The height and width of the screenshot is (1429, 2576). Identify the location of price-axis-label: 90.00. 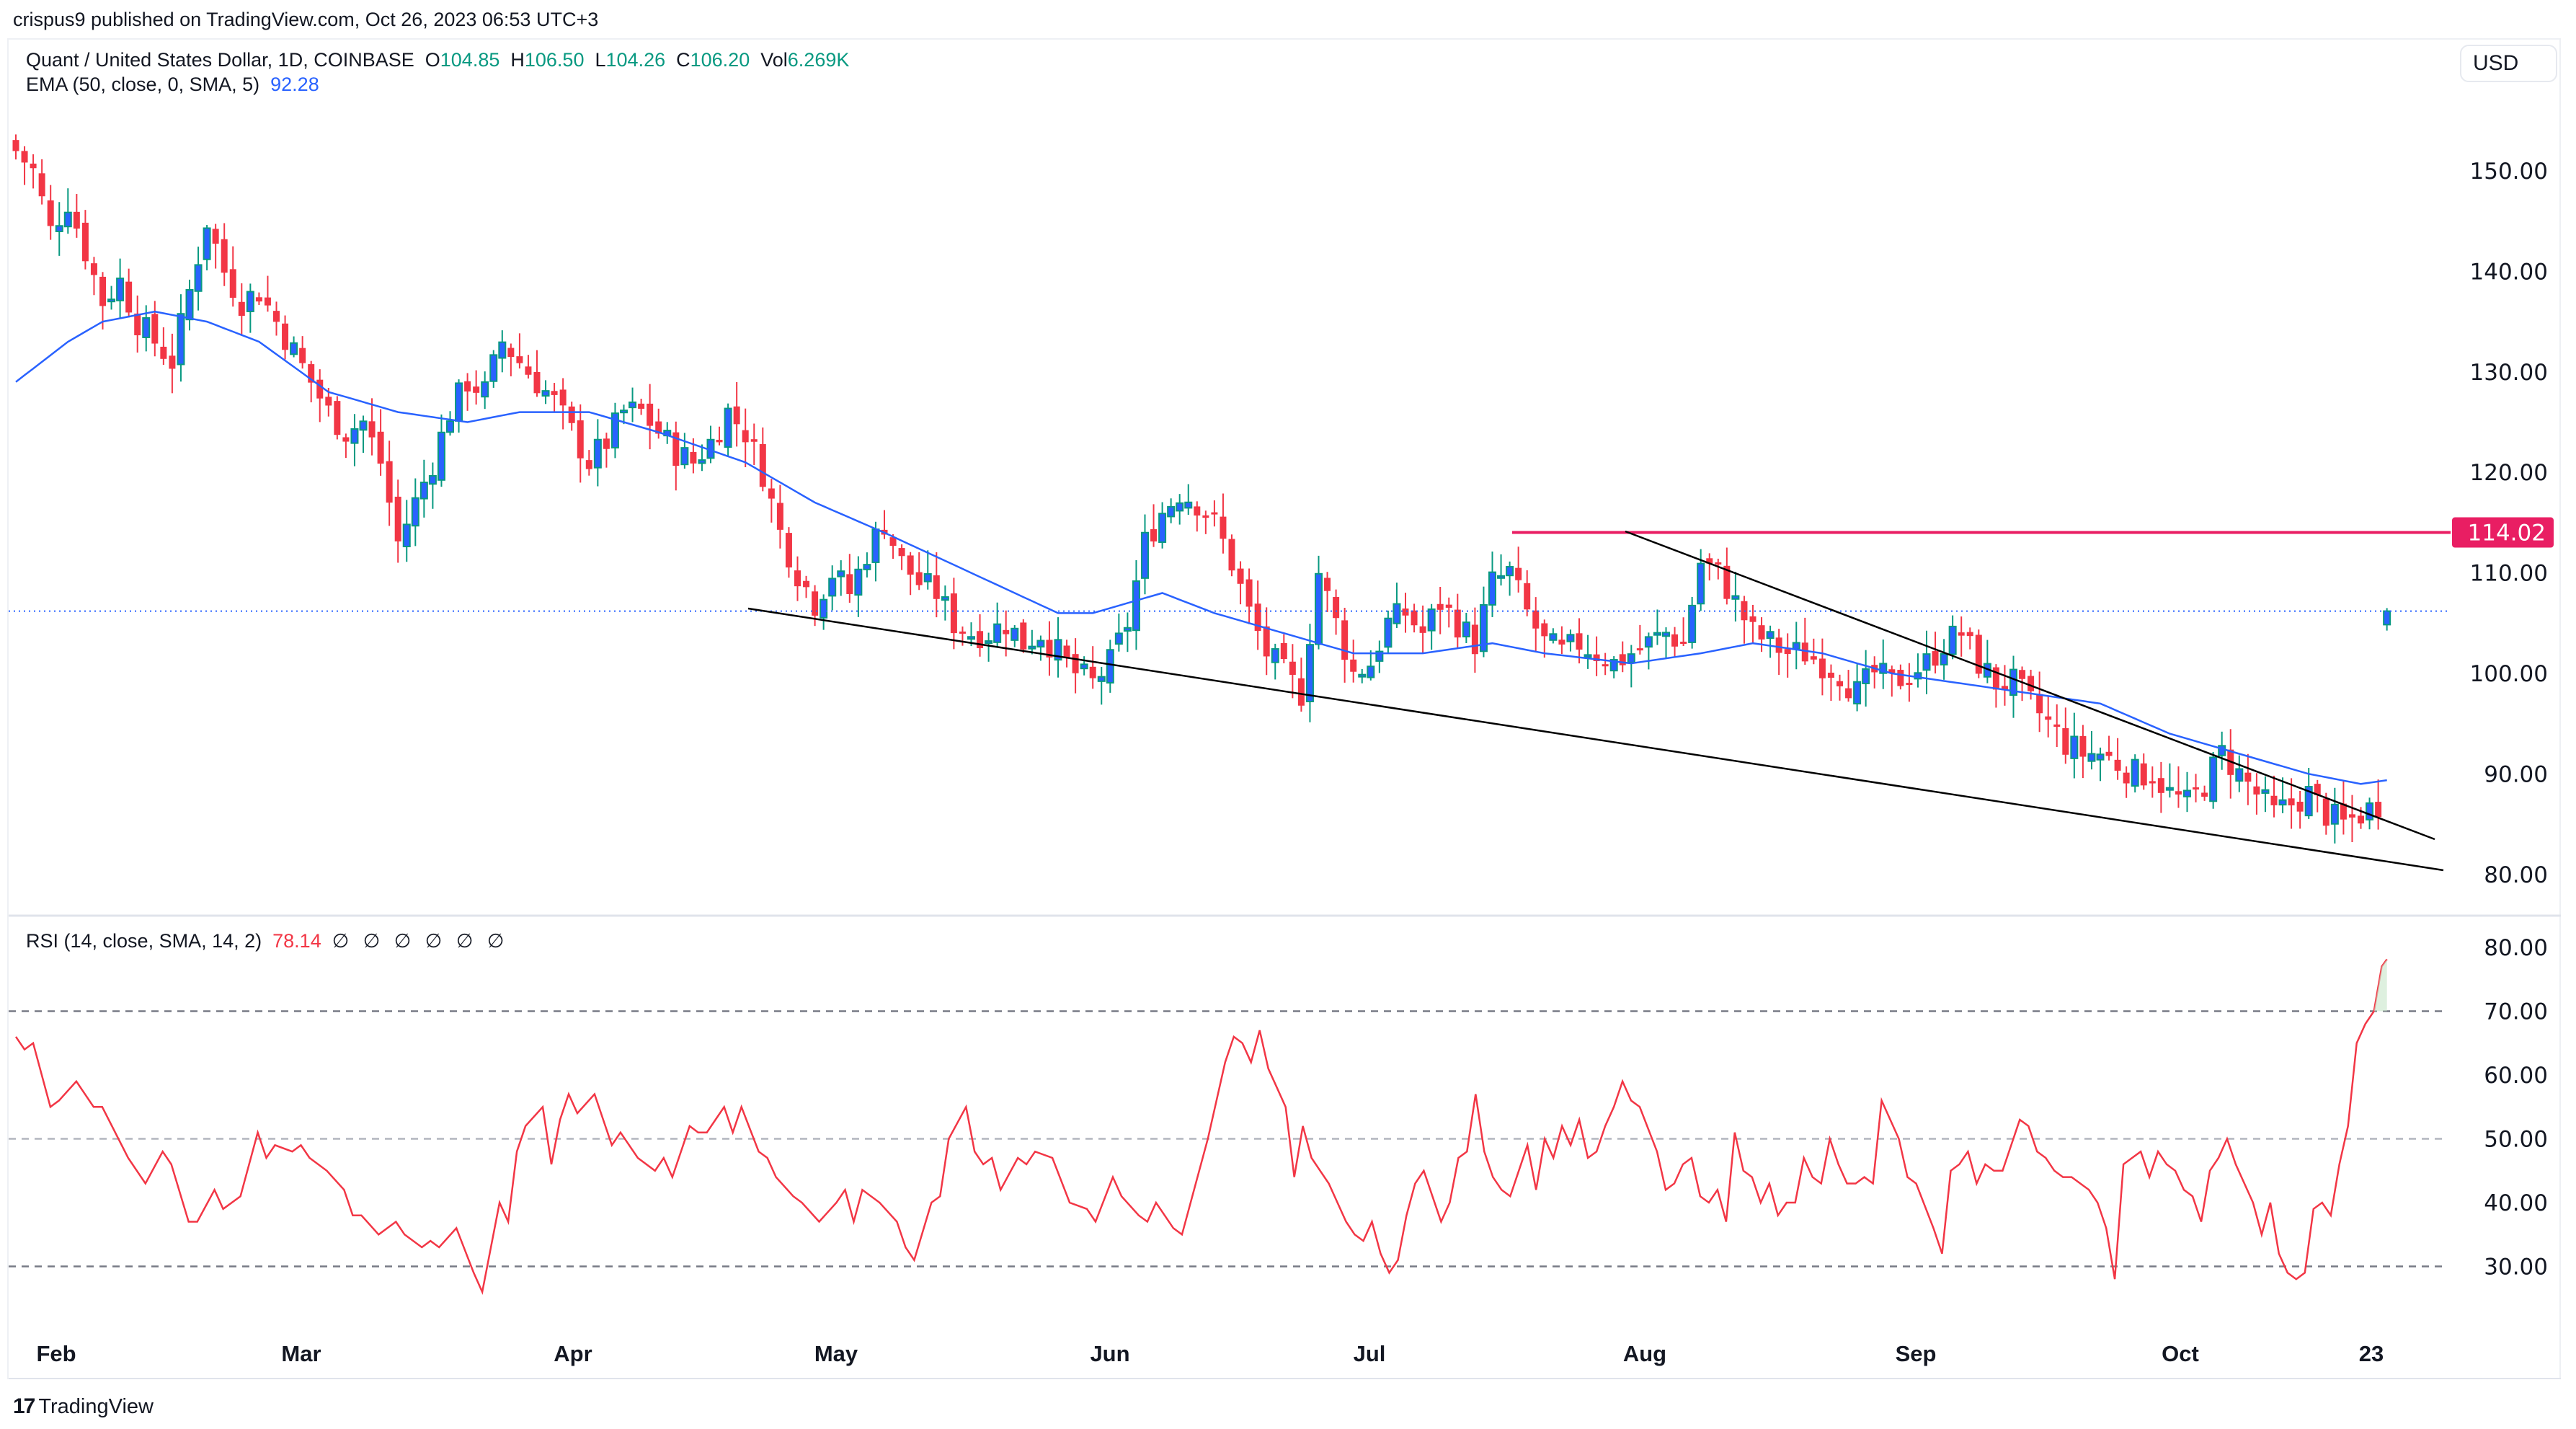
(2516, 774).